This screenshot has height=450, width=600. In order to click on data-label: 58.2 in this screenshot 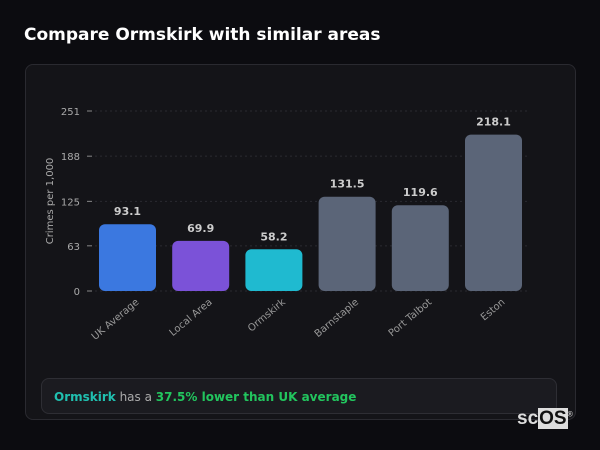, I will do `click(273, 236)`.